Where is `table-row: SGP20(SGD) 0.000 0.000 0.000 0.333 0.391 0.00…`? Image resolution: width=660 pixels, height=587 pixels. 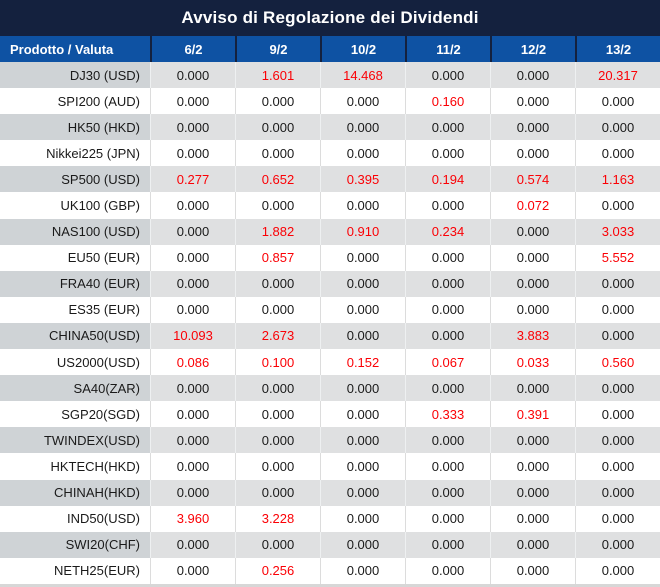
table-row: SGP20(SGD) 0.000 0.000 0.000 0.333 0.391 0.00… is located at coordinates (330, 414).